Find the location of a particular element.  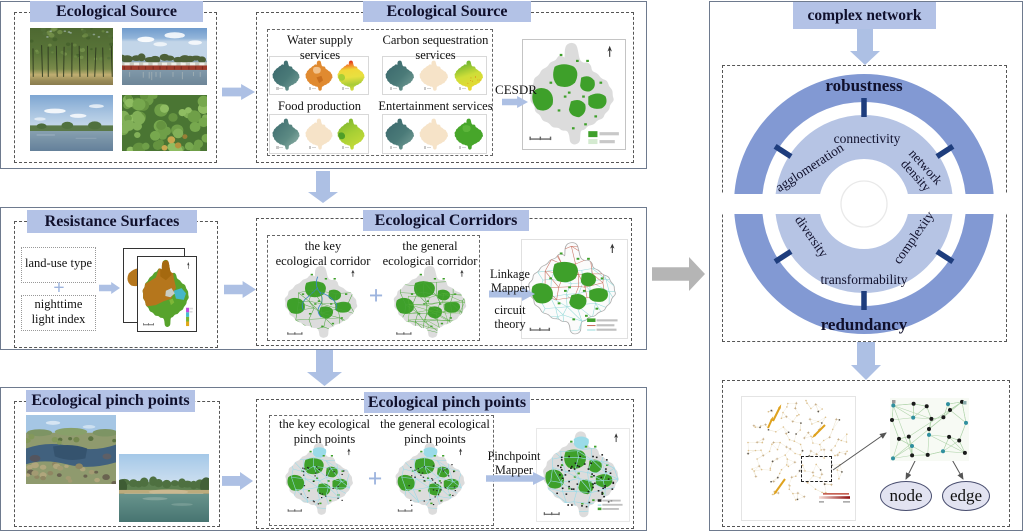

svg-text: connectivity is located at coordinates (867, 138).